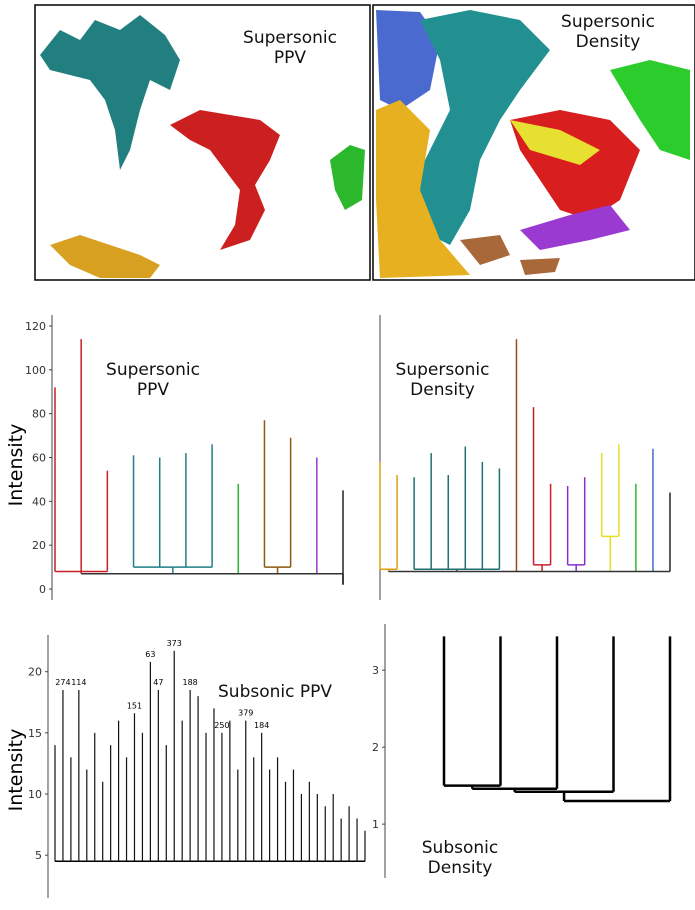  What do you see at coordinates (533, 142) in the screenshot?
I see `density-render` at bounding box center [533, 142].